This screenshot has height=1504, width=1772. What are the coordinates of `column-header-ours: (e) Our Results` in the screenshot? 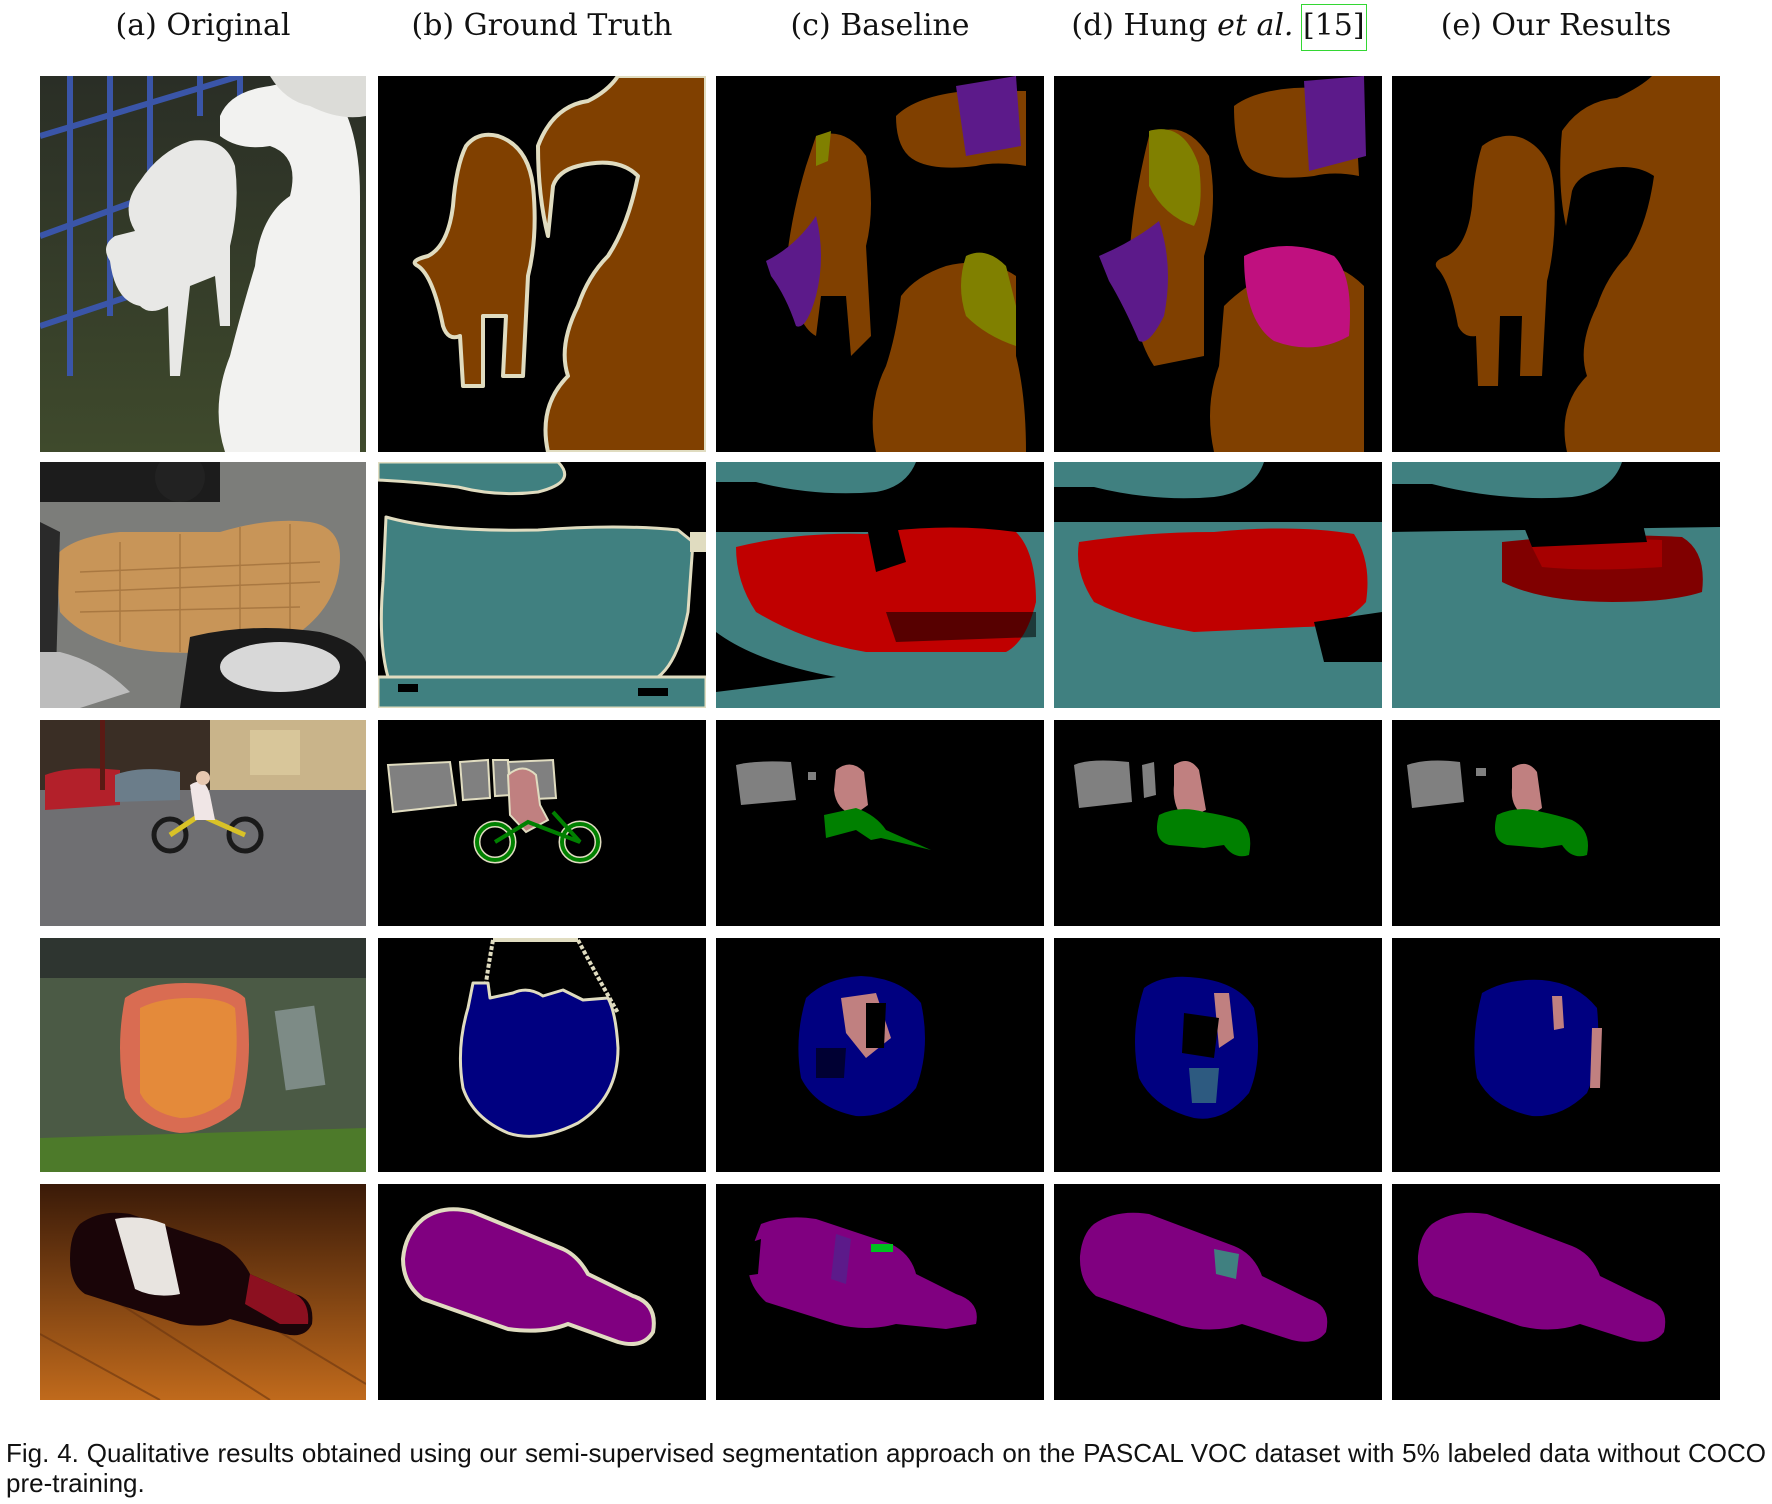 It's located at (1556, 25).